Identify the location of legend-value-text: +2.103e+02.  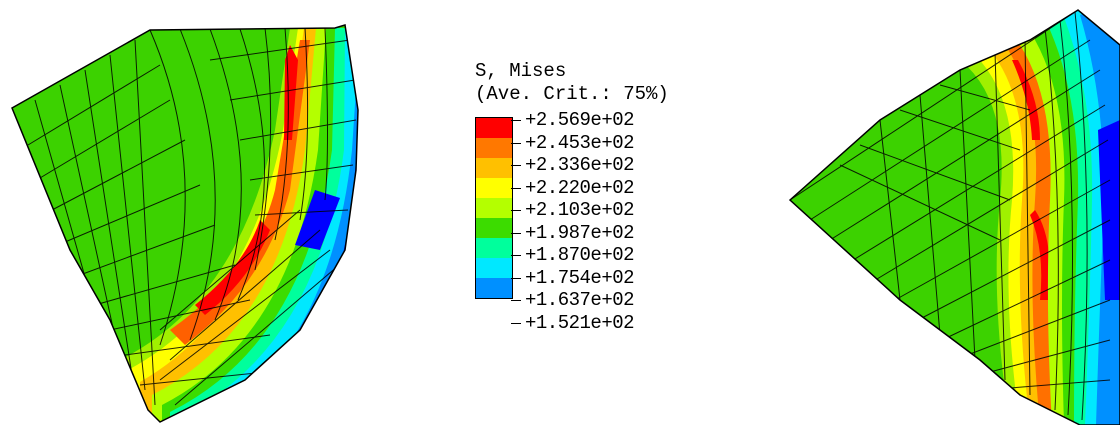
(580, 210).